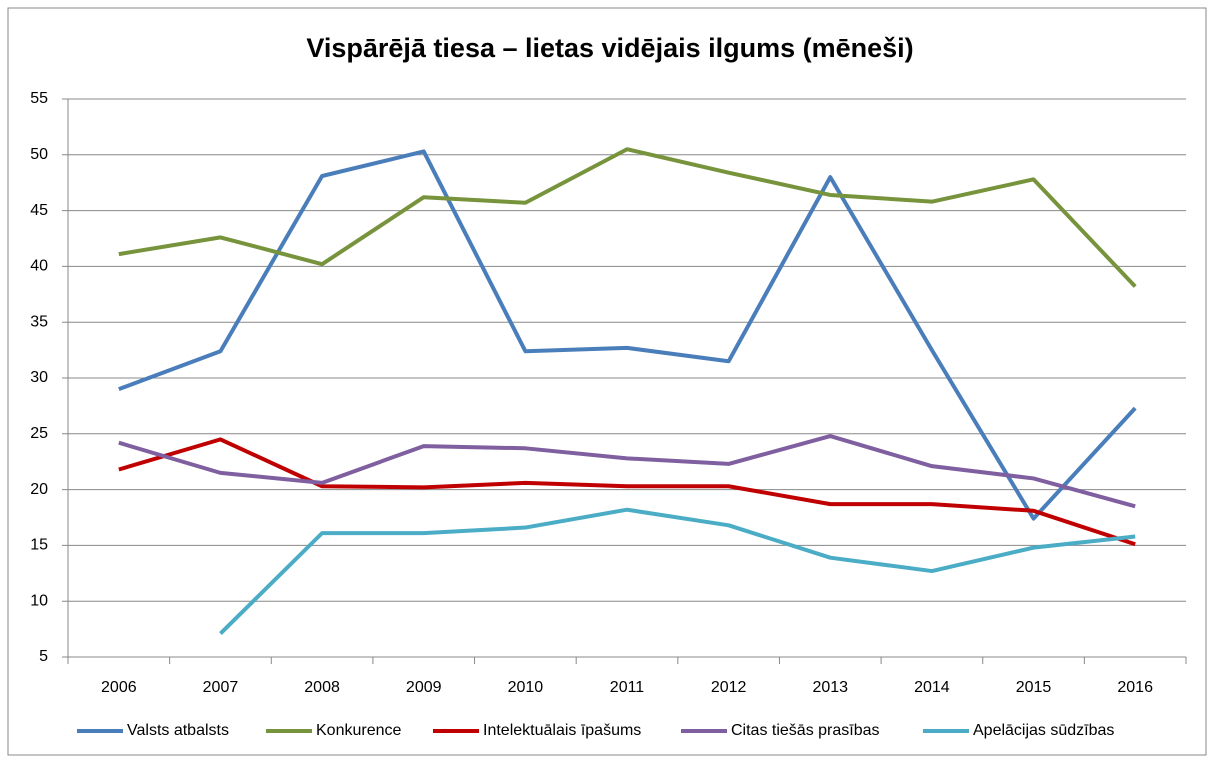 This screenshot has height=767, width=1214. I want to click on y-tick-label: 45, so click(39, 210).